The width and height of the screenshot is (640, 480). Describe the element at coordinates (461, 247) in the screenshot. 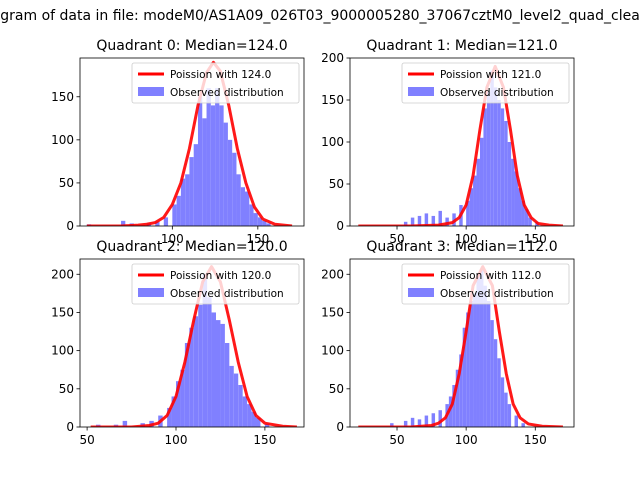

I see `quadrant-title: Quadrant 3: Median=112.0` at that location.